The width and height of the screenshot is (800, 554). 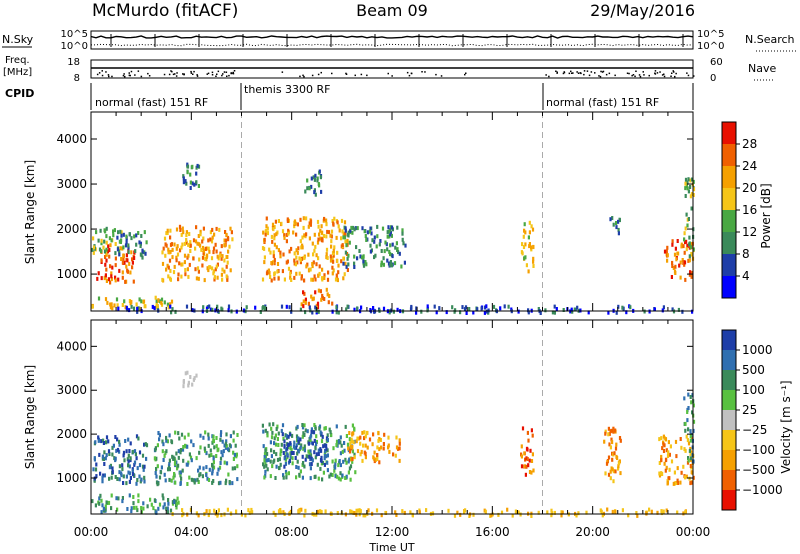 I want to click on power-colorbar-swatch, so click(x=729, y=133).